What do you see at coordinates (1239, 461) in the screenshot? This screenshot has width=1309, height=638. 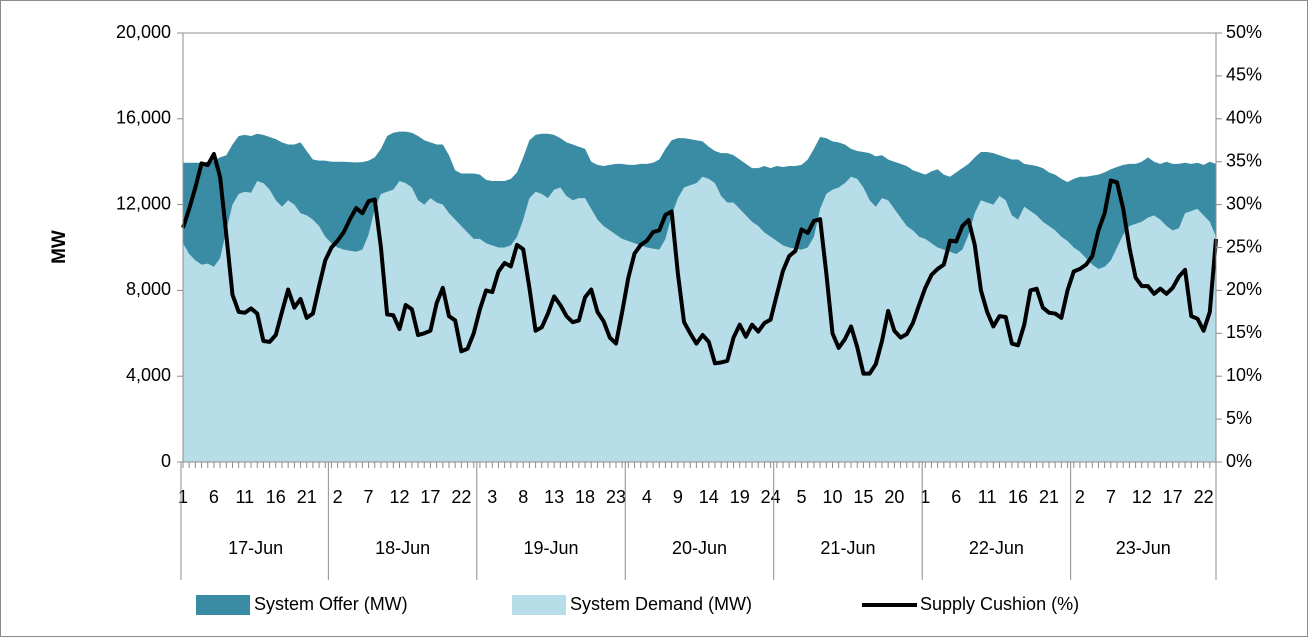 I see `y2-tick-label: 0%` at bounding box center [1239, 461].